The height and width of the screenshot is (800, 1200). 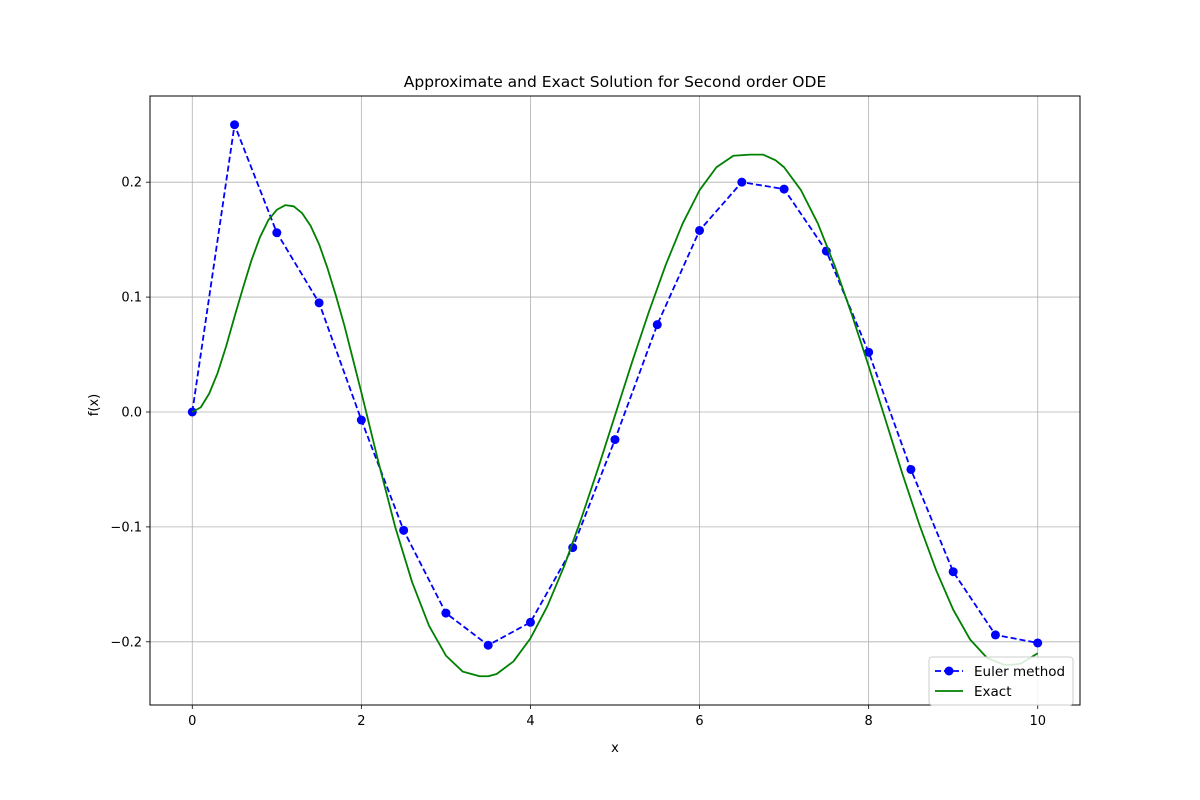 What do you see at coordinates (131, 183) in the screenshot?
I see `y-tick-label-4: 0.2` at bounding box center [131, 183].